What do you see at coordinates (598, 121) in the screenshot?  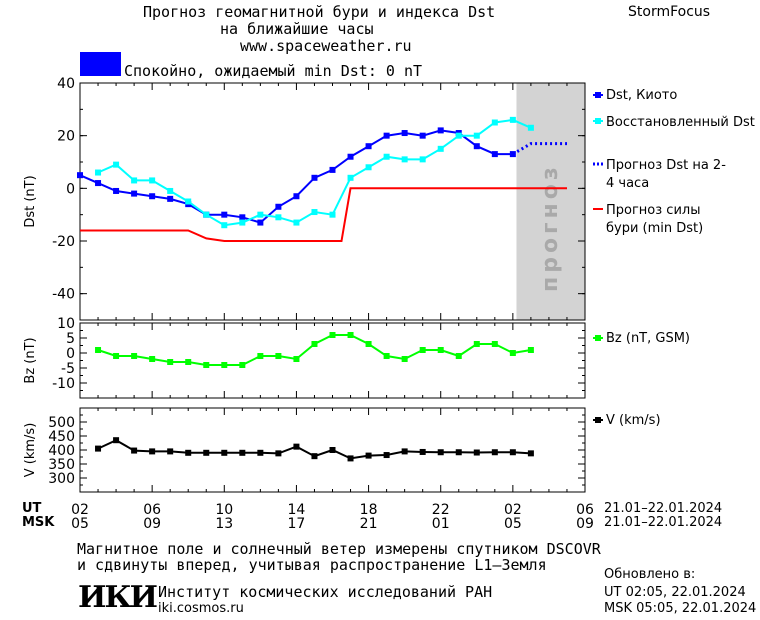 I see `legend-marker-dst-restored-square` at bounding box center [598, 121].